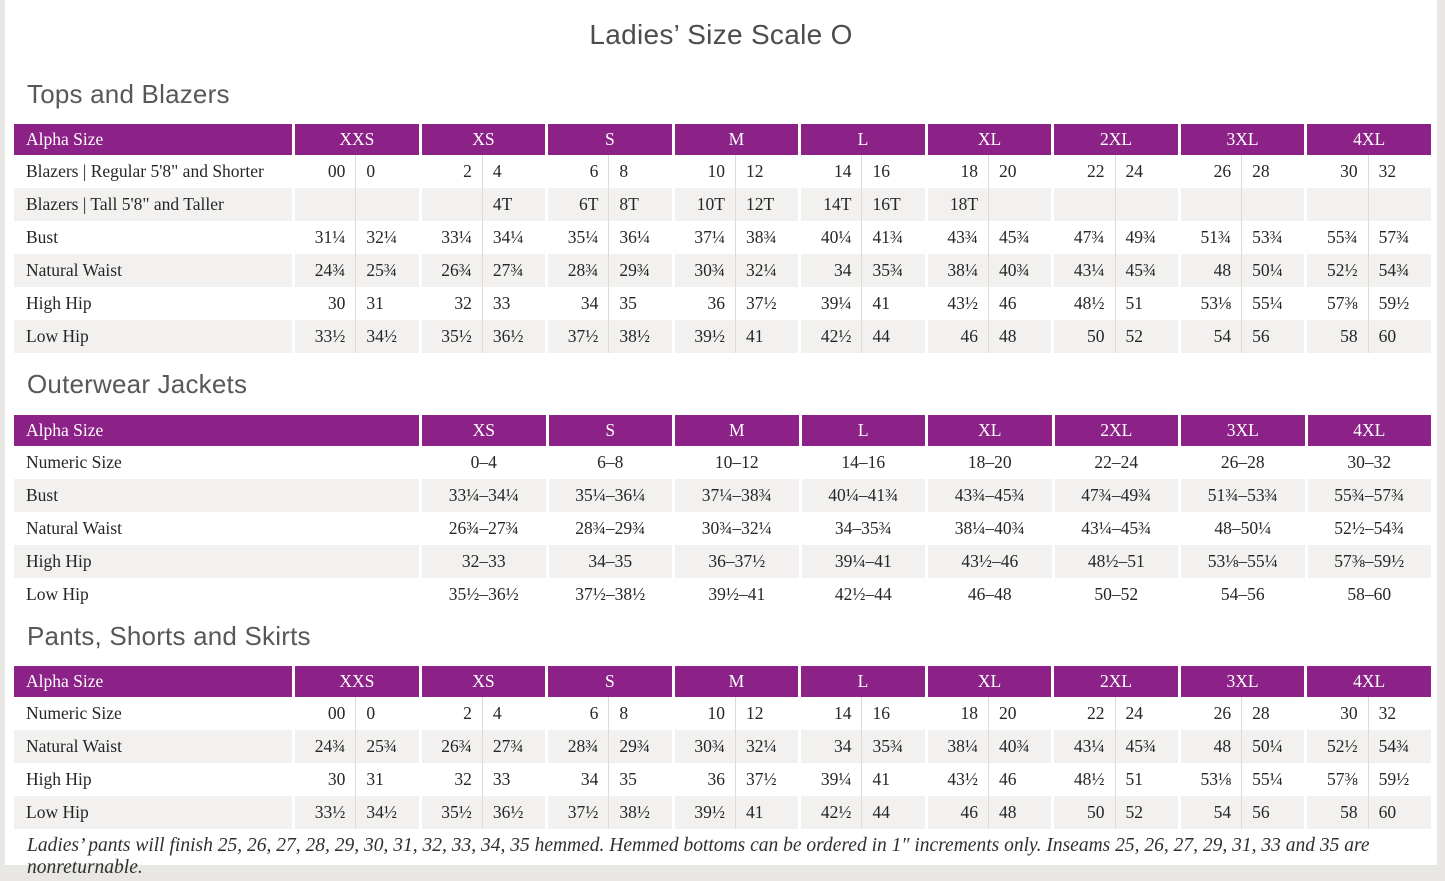 The width and height of the screenshot is (1445, 881). I want to click on size-cell: 31, so click(387, 779).